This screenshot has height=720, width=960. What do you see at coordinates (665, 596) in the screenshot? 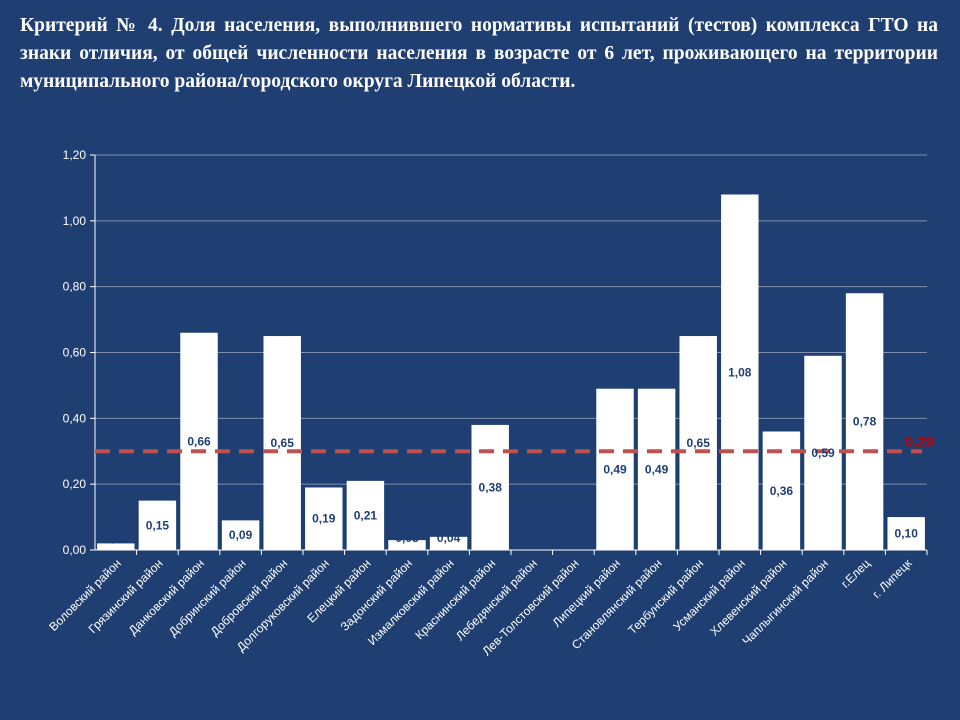
I see `x-category-label: Тербунский район` at bounding box center [665, 596].